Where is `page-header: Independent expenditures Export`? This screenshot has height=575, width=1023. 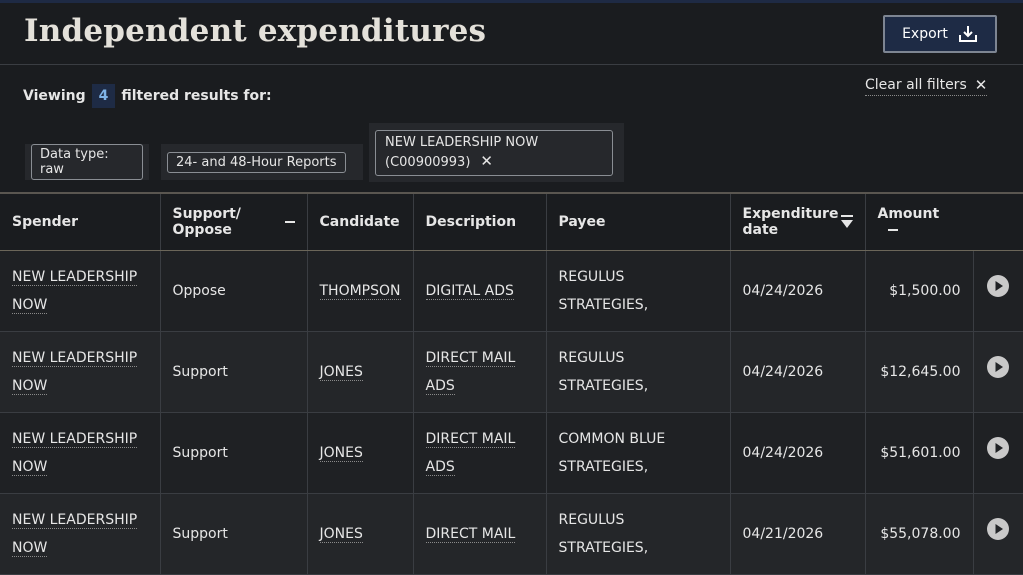
page-header: Independent expenditures Export is located at coordinates (511, 34).